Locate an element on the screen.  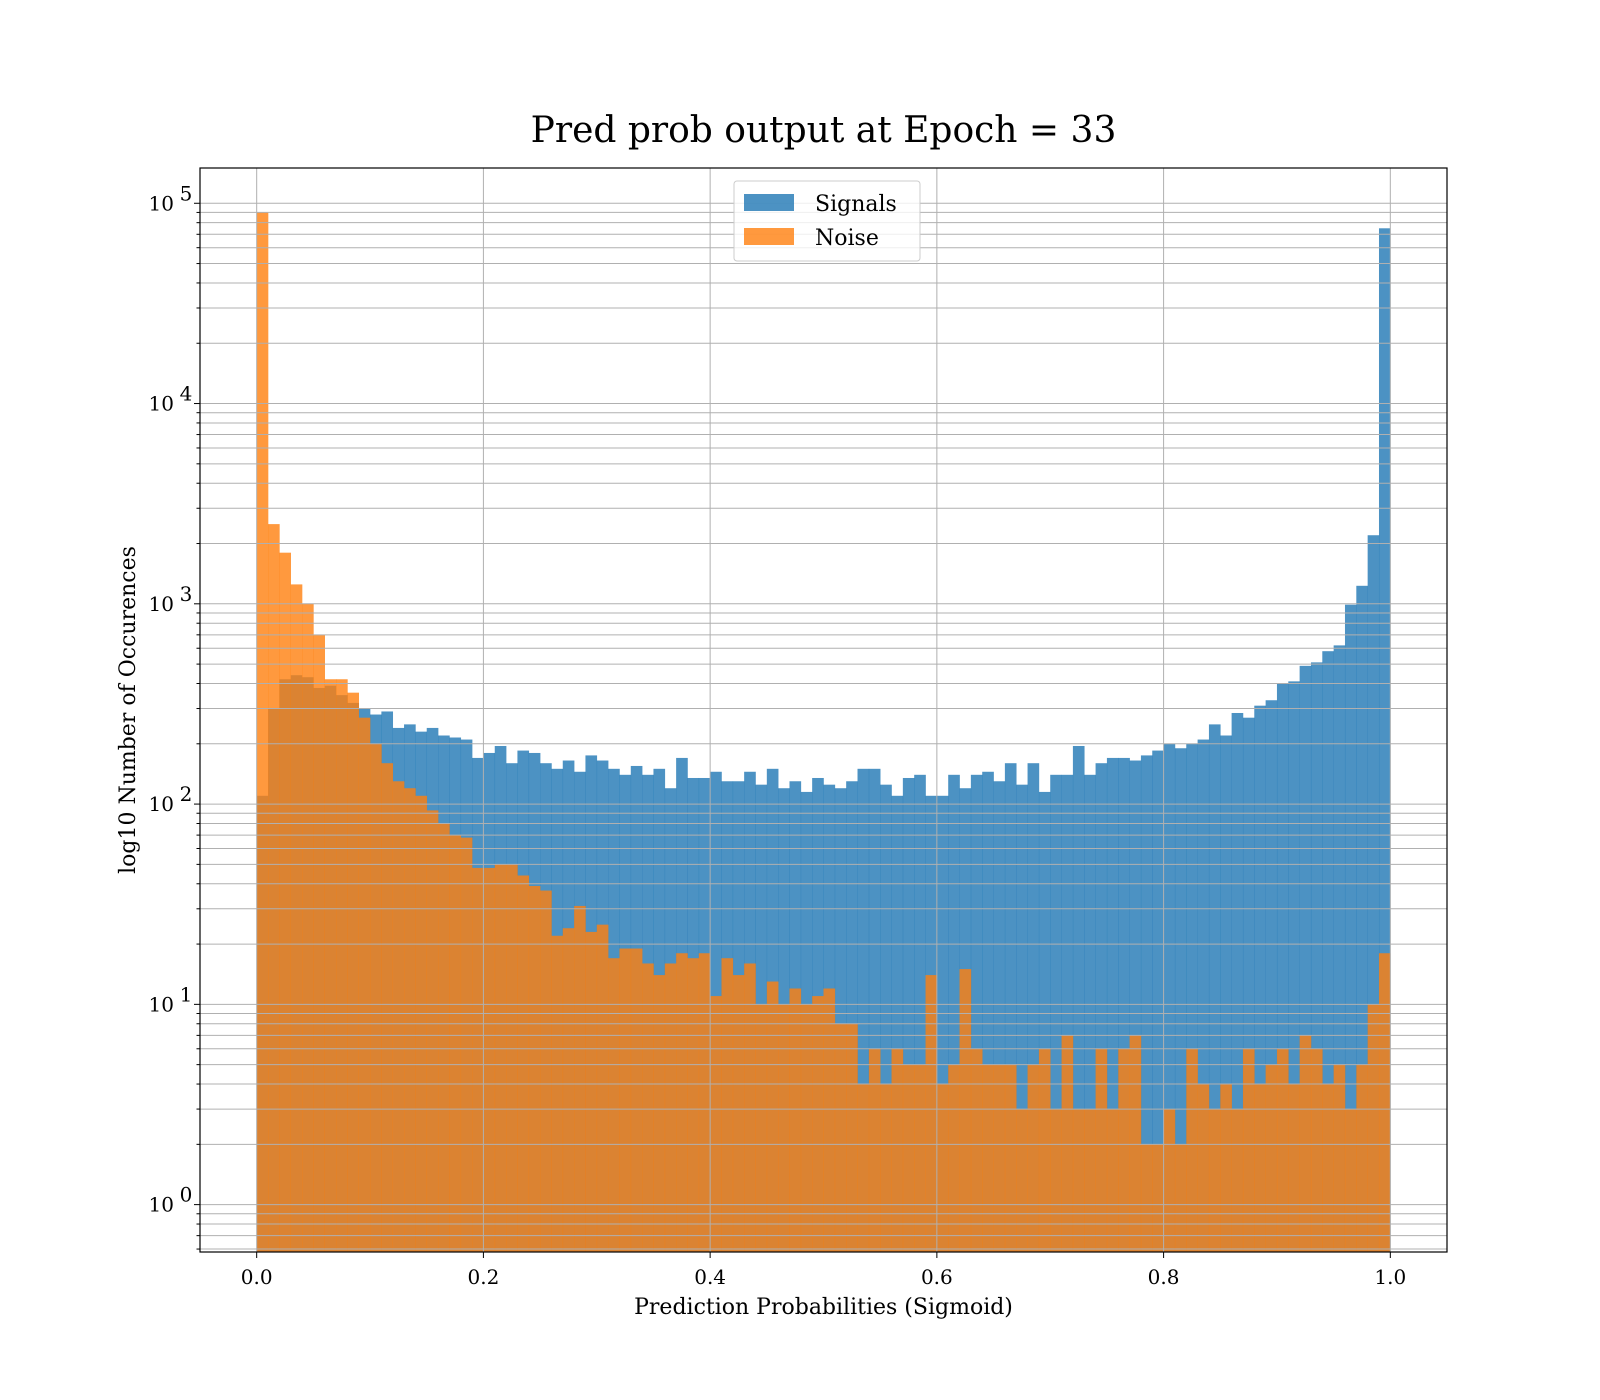
y-tick-exponent: 4 is located at coordinates (186, 394).